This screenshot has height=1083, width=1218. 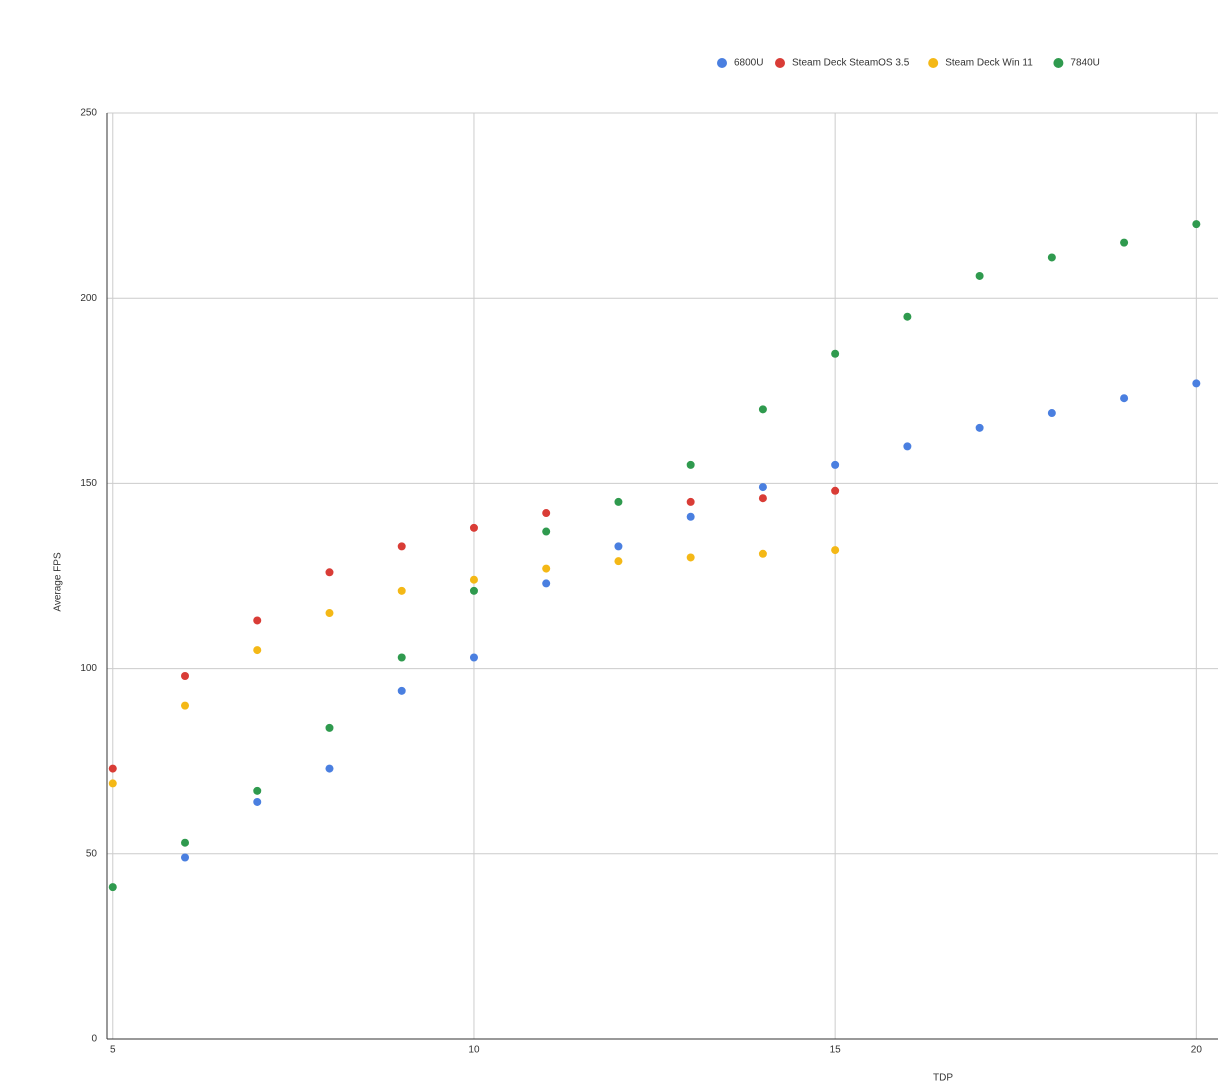 I want to click on y-tick-label: 50, so click(x=92, y=853).